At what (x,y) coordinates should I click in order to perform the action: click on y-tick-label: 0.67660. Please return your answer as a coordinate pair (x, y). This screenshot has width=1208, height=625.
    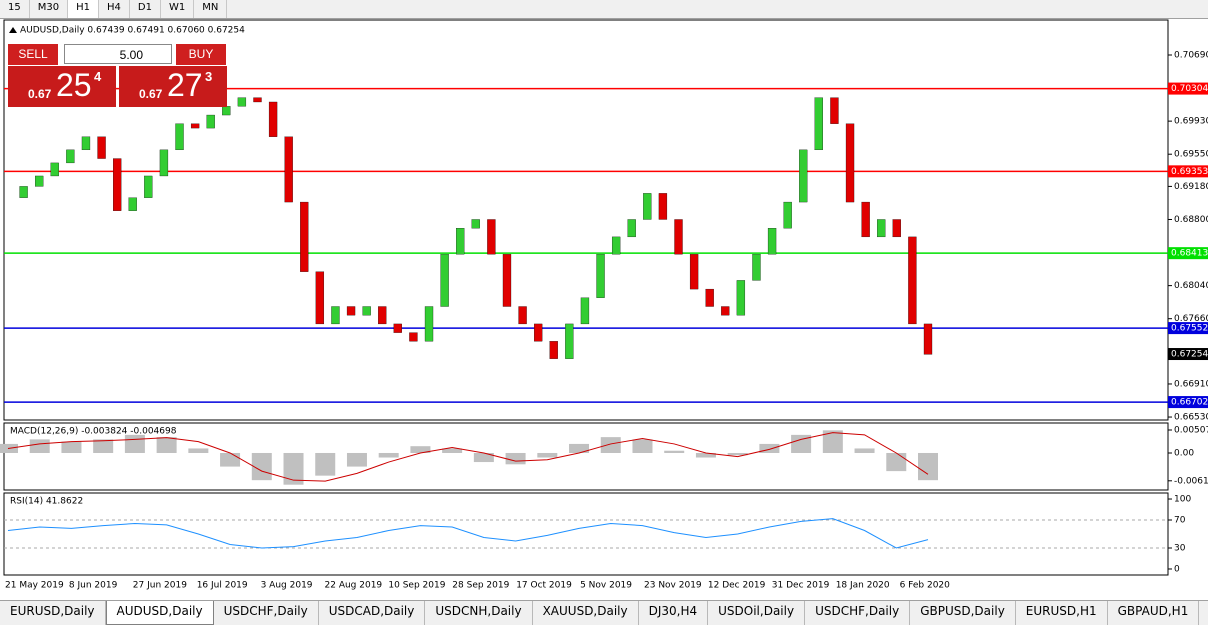
    Looking at the image, I should click on (1191, 319).